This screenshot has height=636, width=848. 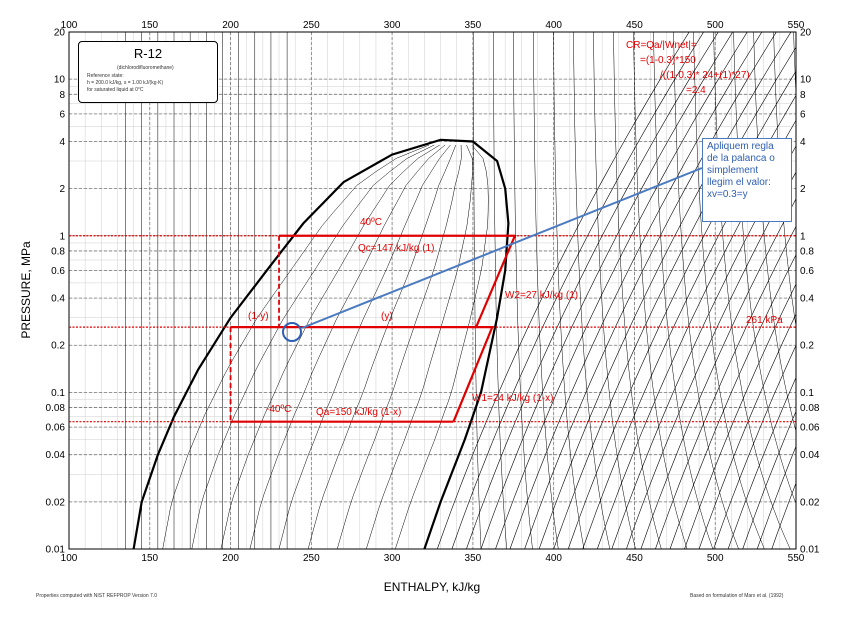 I want to click on y-tick-right: 1, so click(x=803, y=236).